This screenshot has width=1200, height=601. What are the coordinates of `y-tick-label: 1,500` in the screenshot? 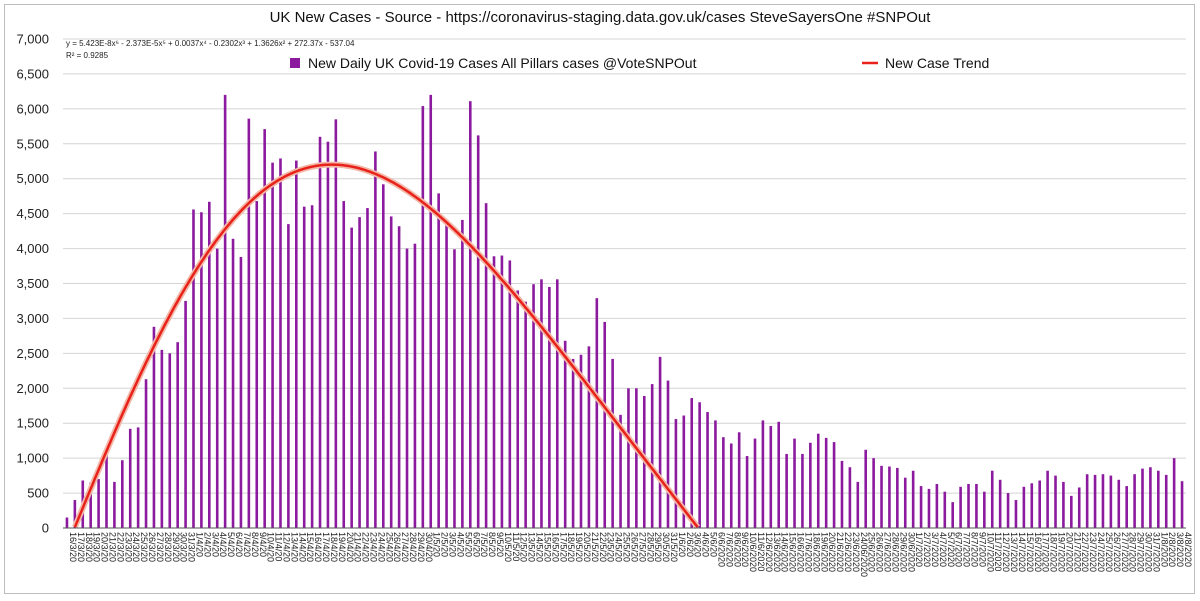 It's located at (32, 423).